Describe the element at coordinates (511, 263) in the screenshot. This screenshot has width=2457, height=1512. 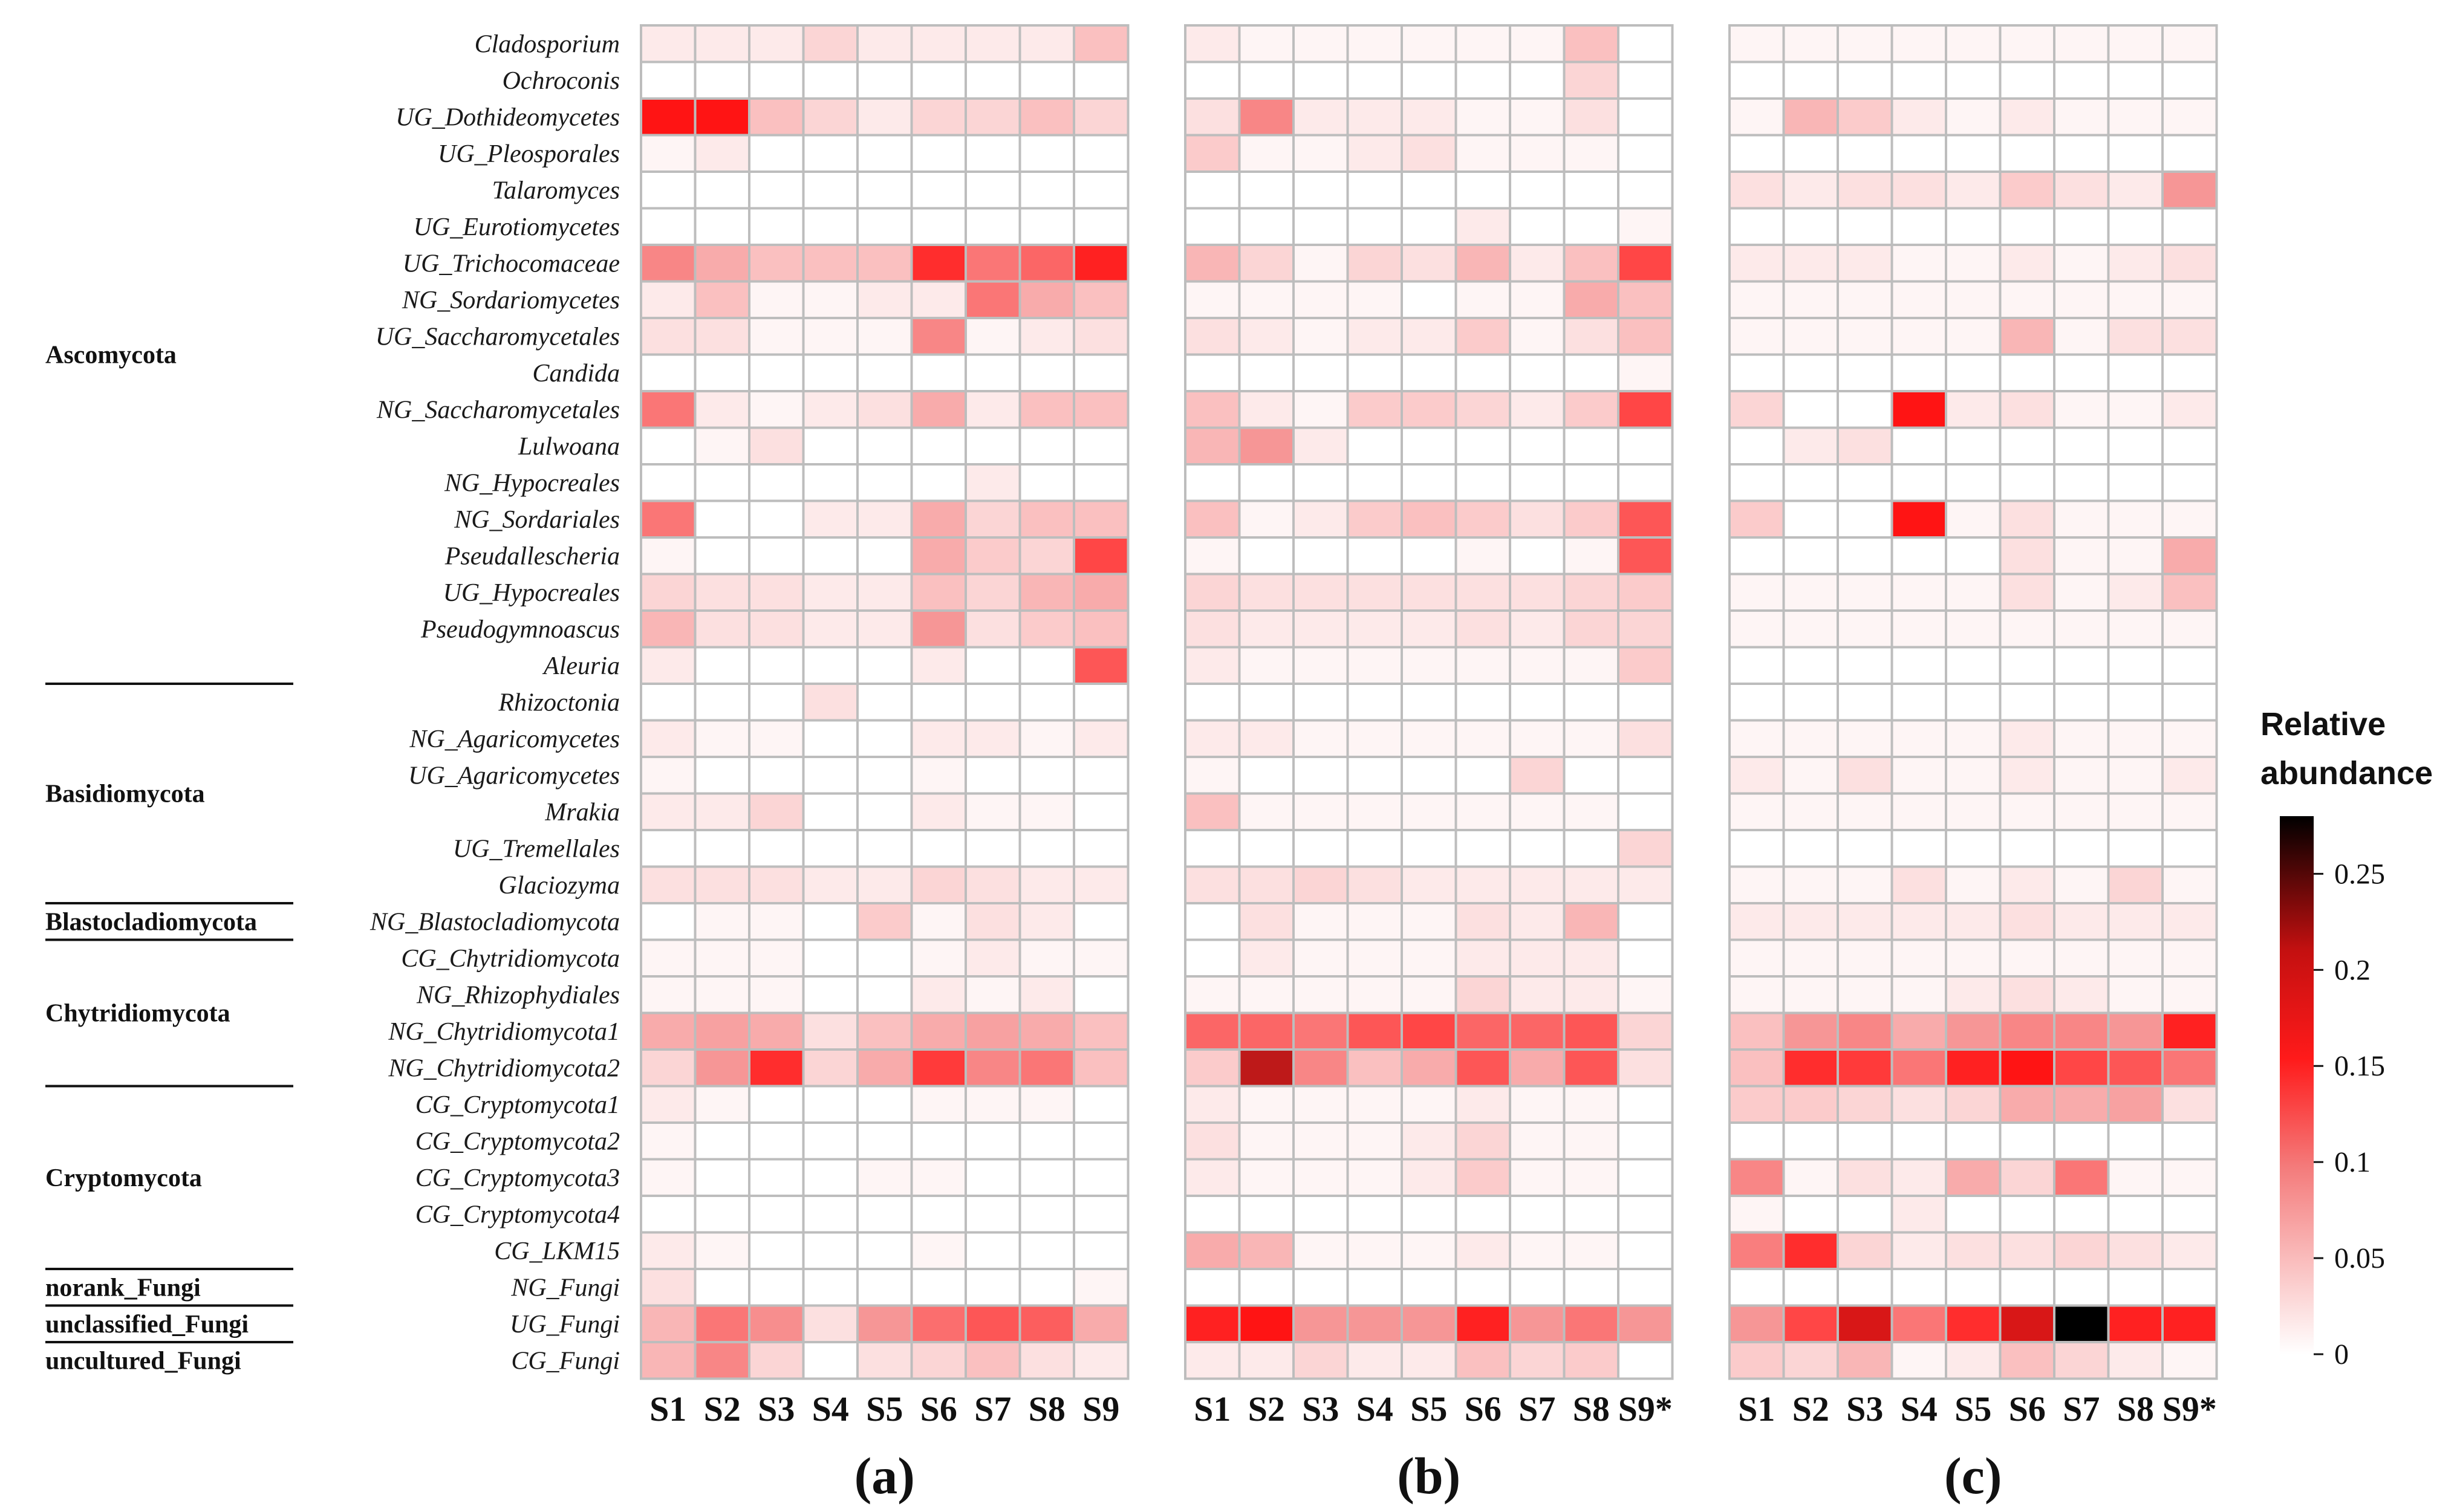
I see `taxon-label: UG_Trichocomaceae` at that location.